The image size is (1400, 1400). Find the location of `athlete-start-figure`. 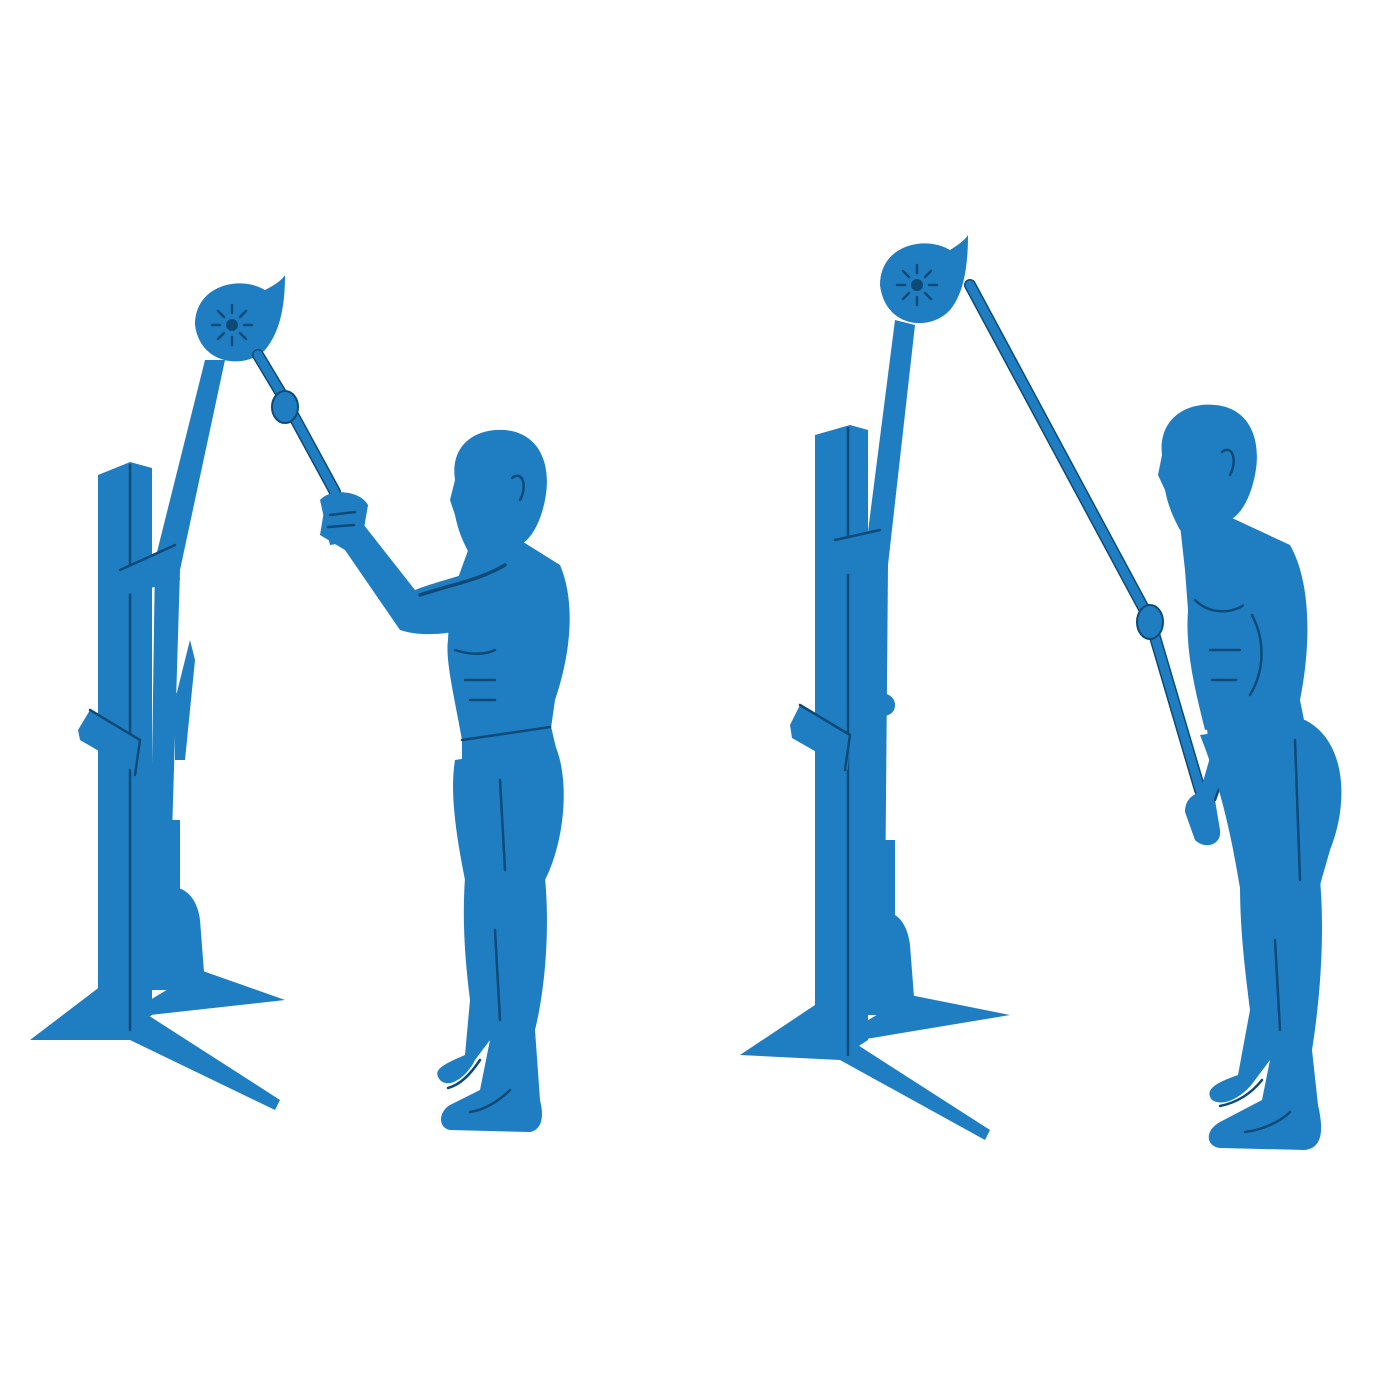

athlete-start-figure is located at coordinates (445, 780).